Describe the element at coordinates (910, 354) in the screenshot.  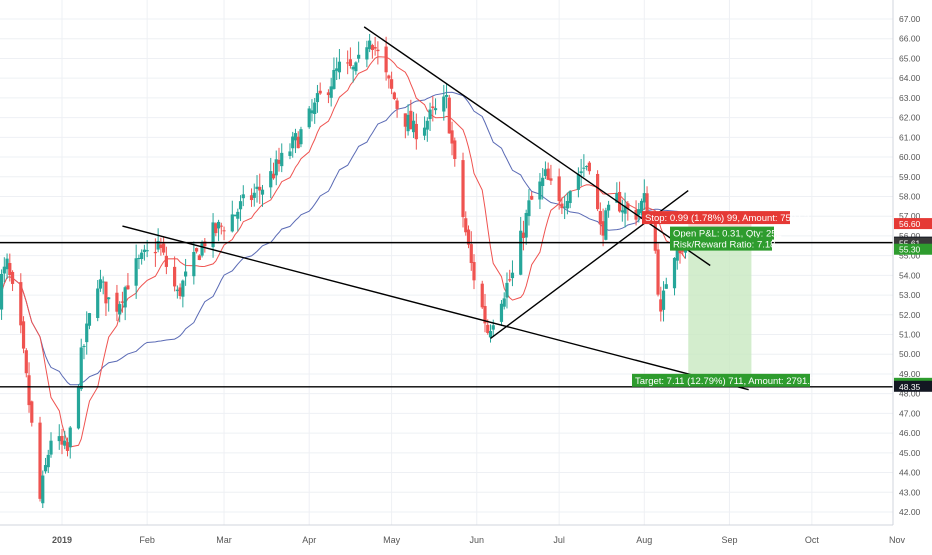
I see `y-tick-label-8: 50.00` at that location.